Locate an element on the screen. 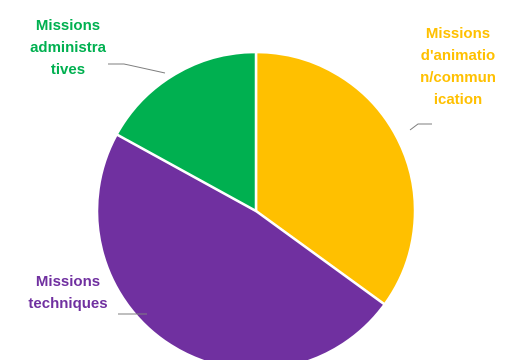 The width and height of the screenshot is (508, 360). slice-administratives is located at coordinates (186, 132).